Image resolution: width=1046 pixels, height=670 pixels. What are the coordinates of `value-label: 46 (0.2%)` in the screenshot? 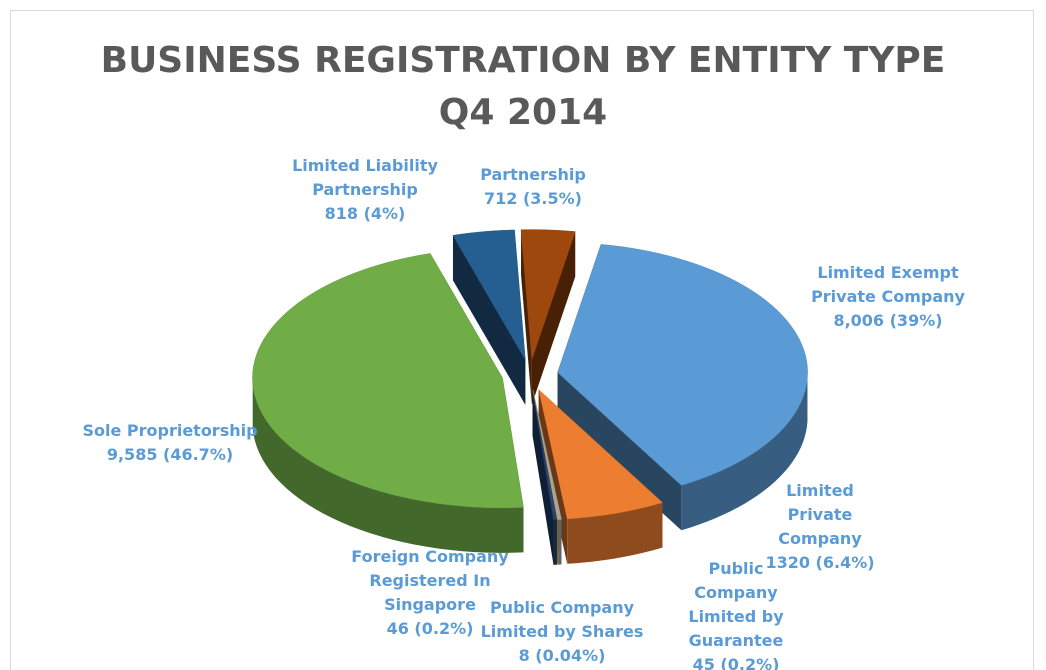 It's located at (430, 628).